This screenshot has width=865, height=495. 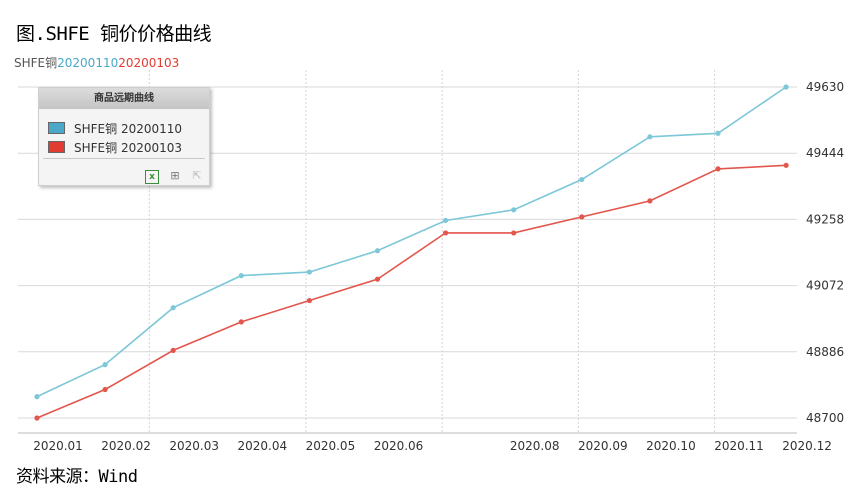 I want to click on y-tick-label: 49258, so click(x=825, y=219).